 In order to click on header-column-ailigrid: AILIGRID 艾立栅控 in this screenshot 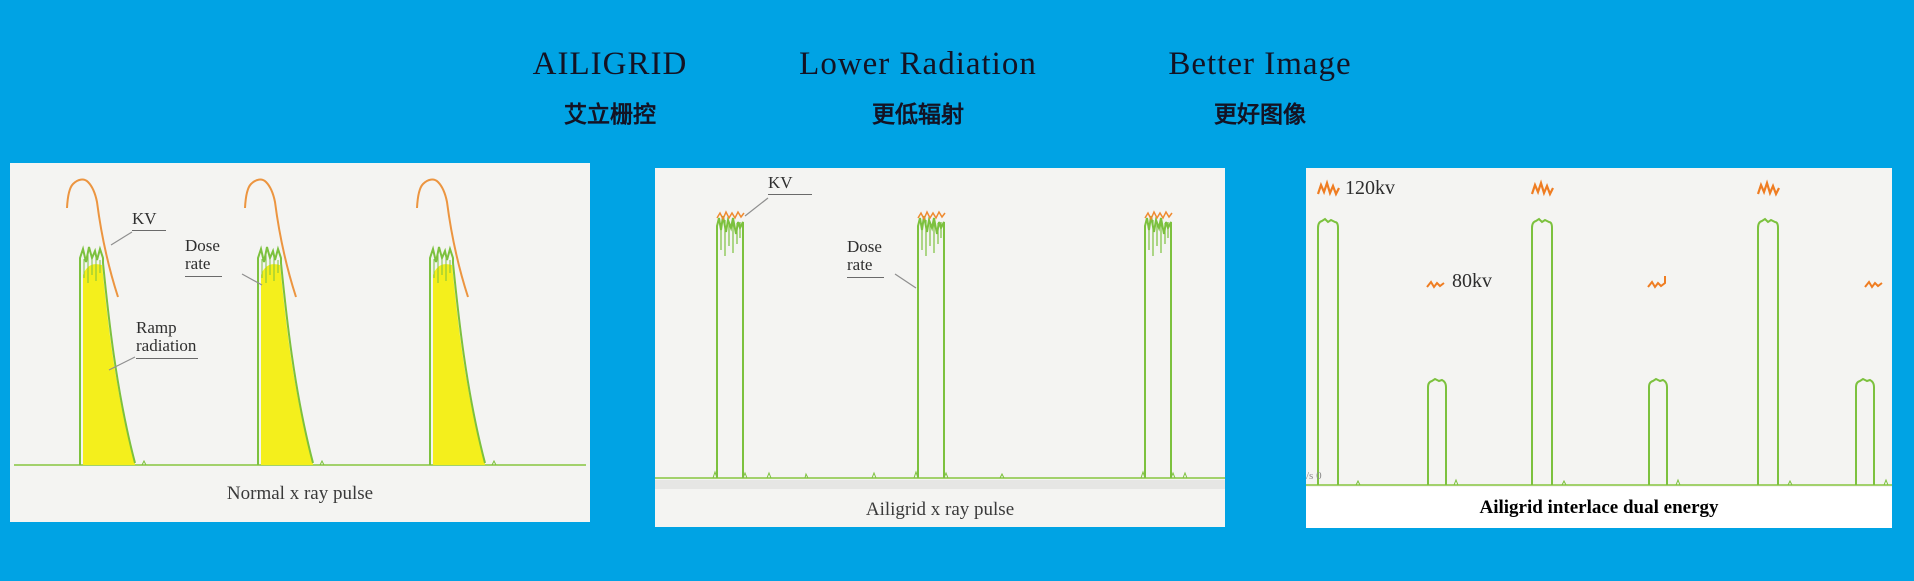, I will do `click(610, 87)`.